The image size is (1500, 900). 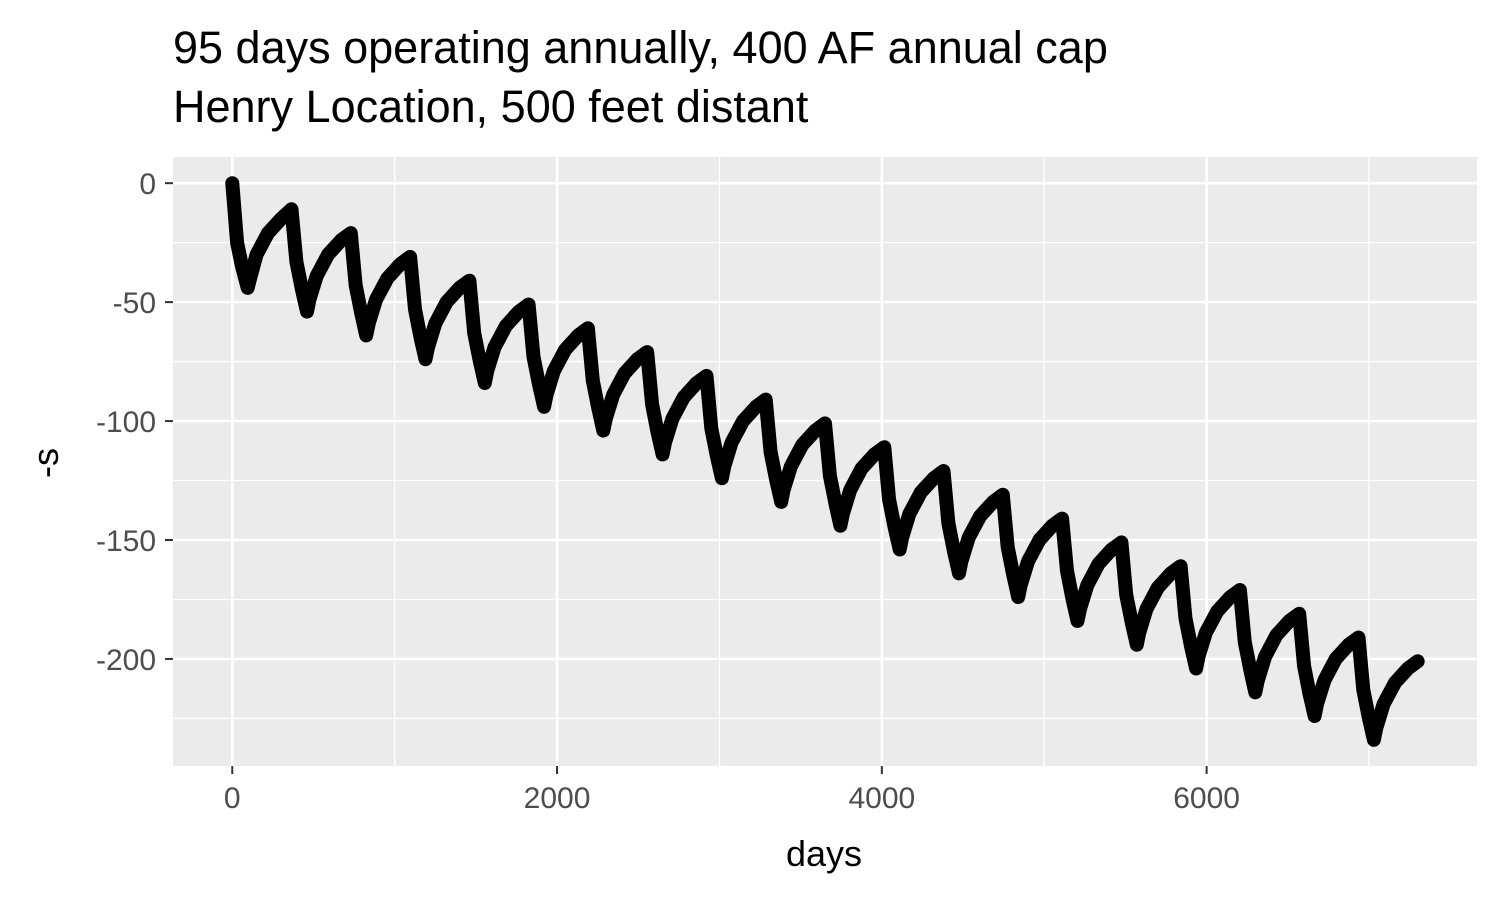 I want to click on x-axis: 0 2000 4000 6000, so click(x=732, y=790).